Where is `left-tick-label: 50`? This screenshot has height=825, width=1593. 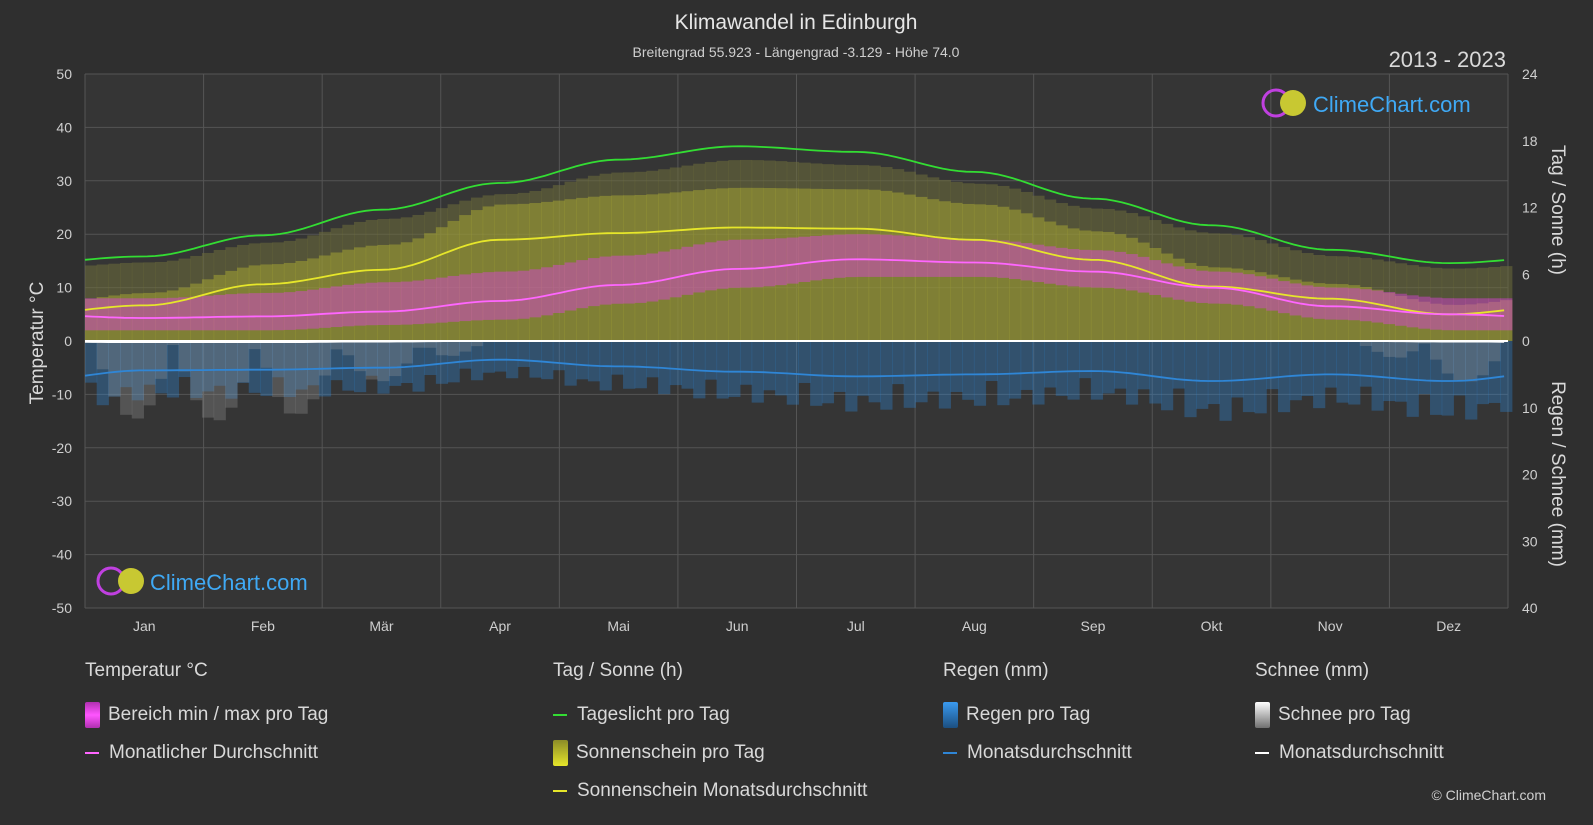
left-tick-label: 50 is located at coordinates (64, 74).